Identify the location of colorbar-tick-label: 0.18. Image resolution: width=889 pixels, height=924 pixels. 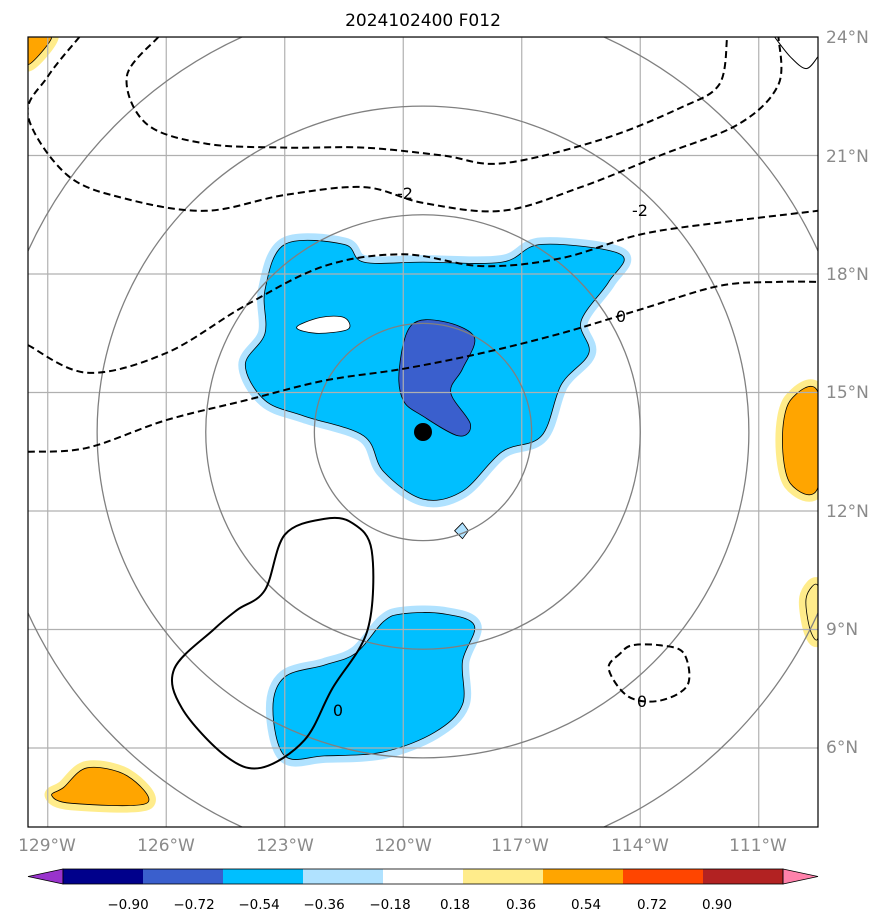
(455, 905).